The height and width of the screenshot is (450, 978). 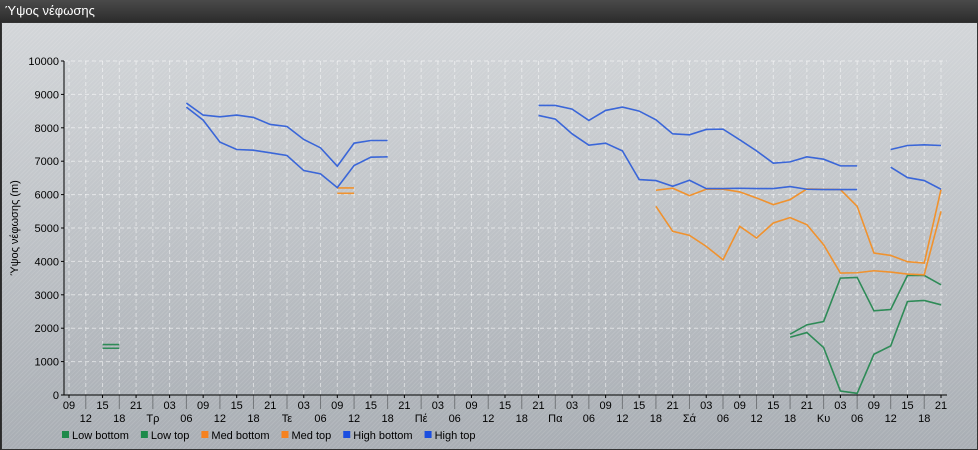 What do you see at coordinates (15, 228) in the screenshot?
I see `y-axis-label: Ύψος νέφωσης (m)` at bounding box center [15, 228].